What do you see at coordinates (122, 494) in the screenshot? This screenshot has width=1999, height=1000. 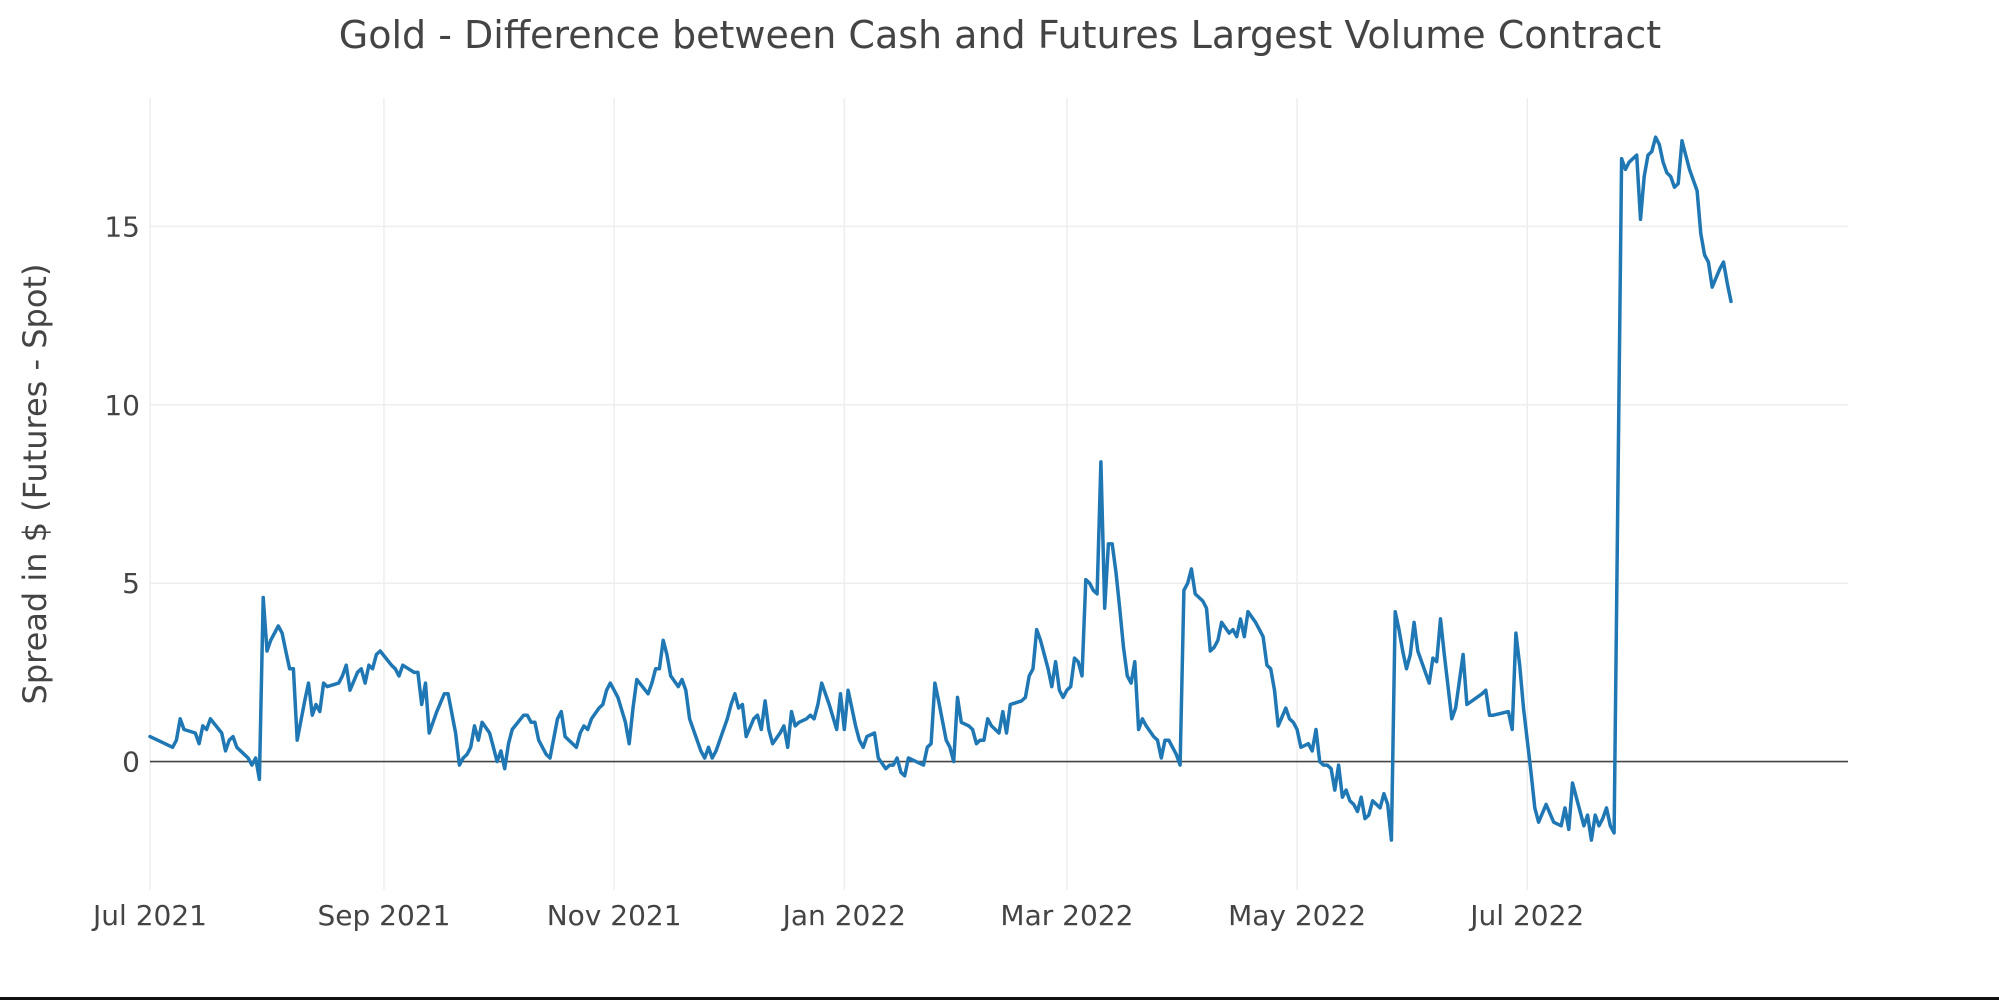 I see `y-axis-ticks: 0 5 10 15` at bounding box center [122, 494].